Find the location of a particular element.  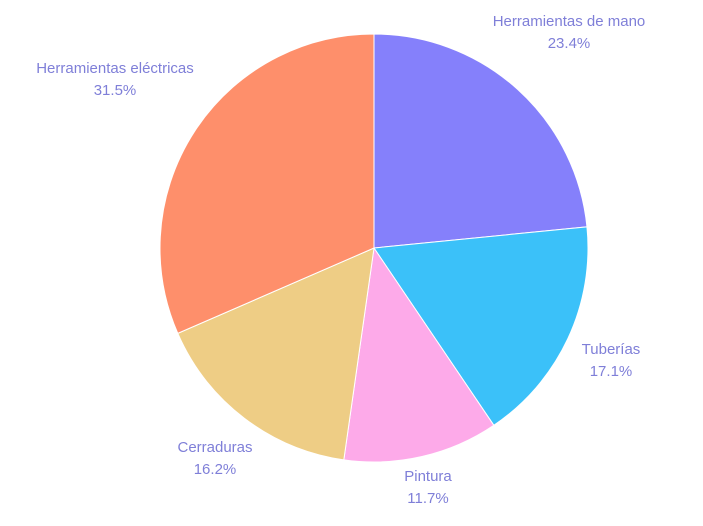

slice-value-label-3: 16.2% is located at coordinates (215, 469).